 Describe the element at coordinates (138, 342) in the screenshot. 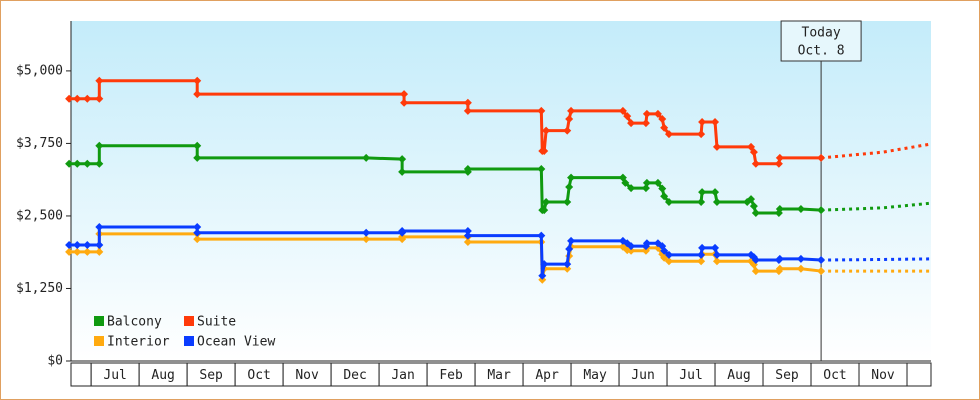

I see `legend-label: Interior` at that location.